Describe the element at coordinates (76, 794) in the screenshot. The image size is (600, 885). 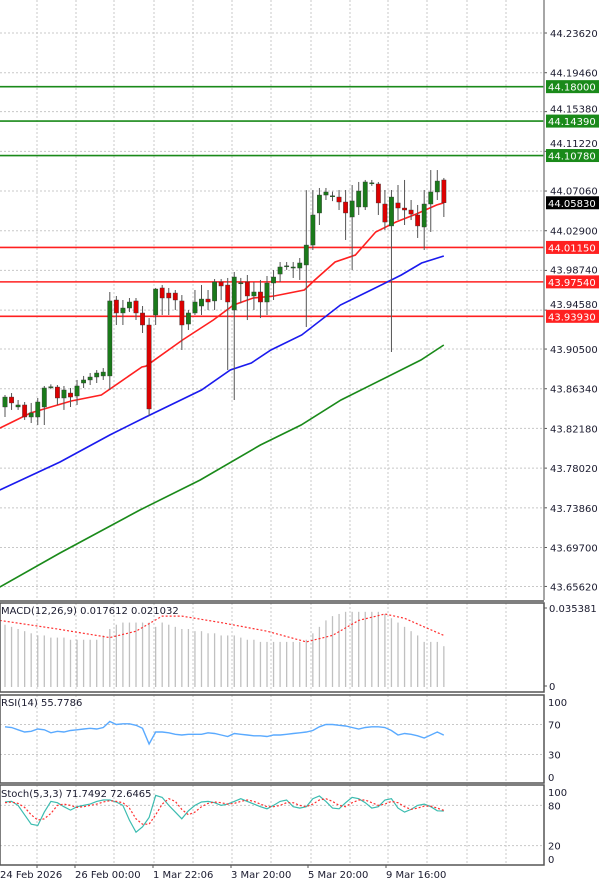
I see `stoch-title: Stoch(5,3,3) 71.7492 72.6465` at that location.